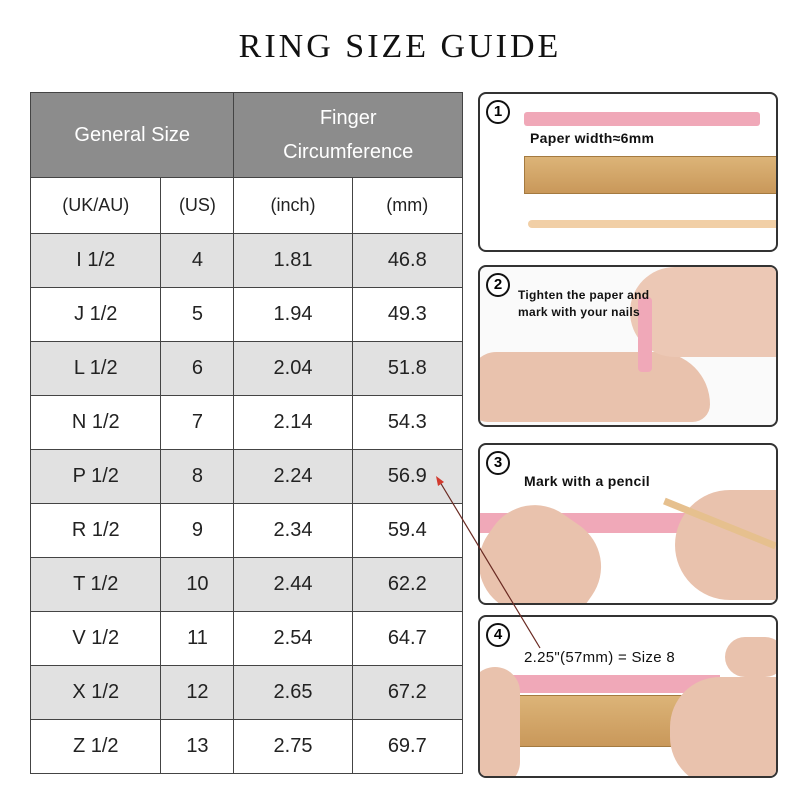 The width and height of the screenshot is (800, 800). I want to click on mm-cell: 51.8, so click(407, 368).